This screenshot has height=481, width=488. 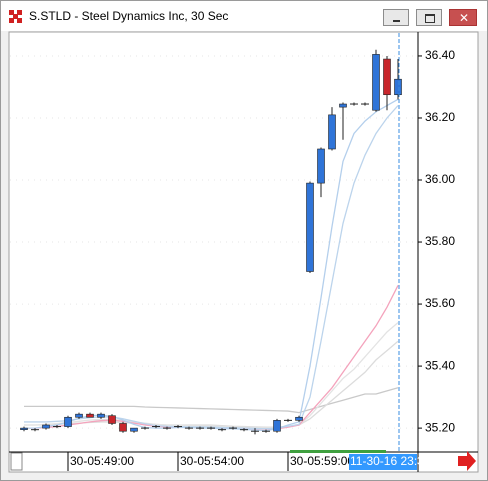 I want to click on y-tick-label: 35.40, so click(x=440, y=365).